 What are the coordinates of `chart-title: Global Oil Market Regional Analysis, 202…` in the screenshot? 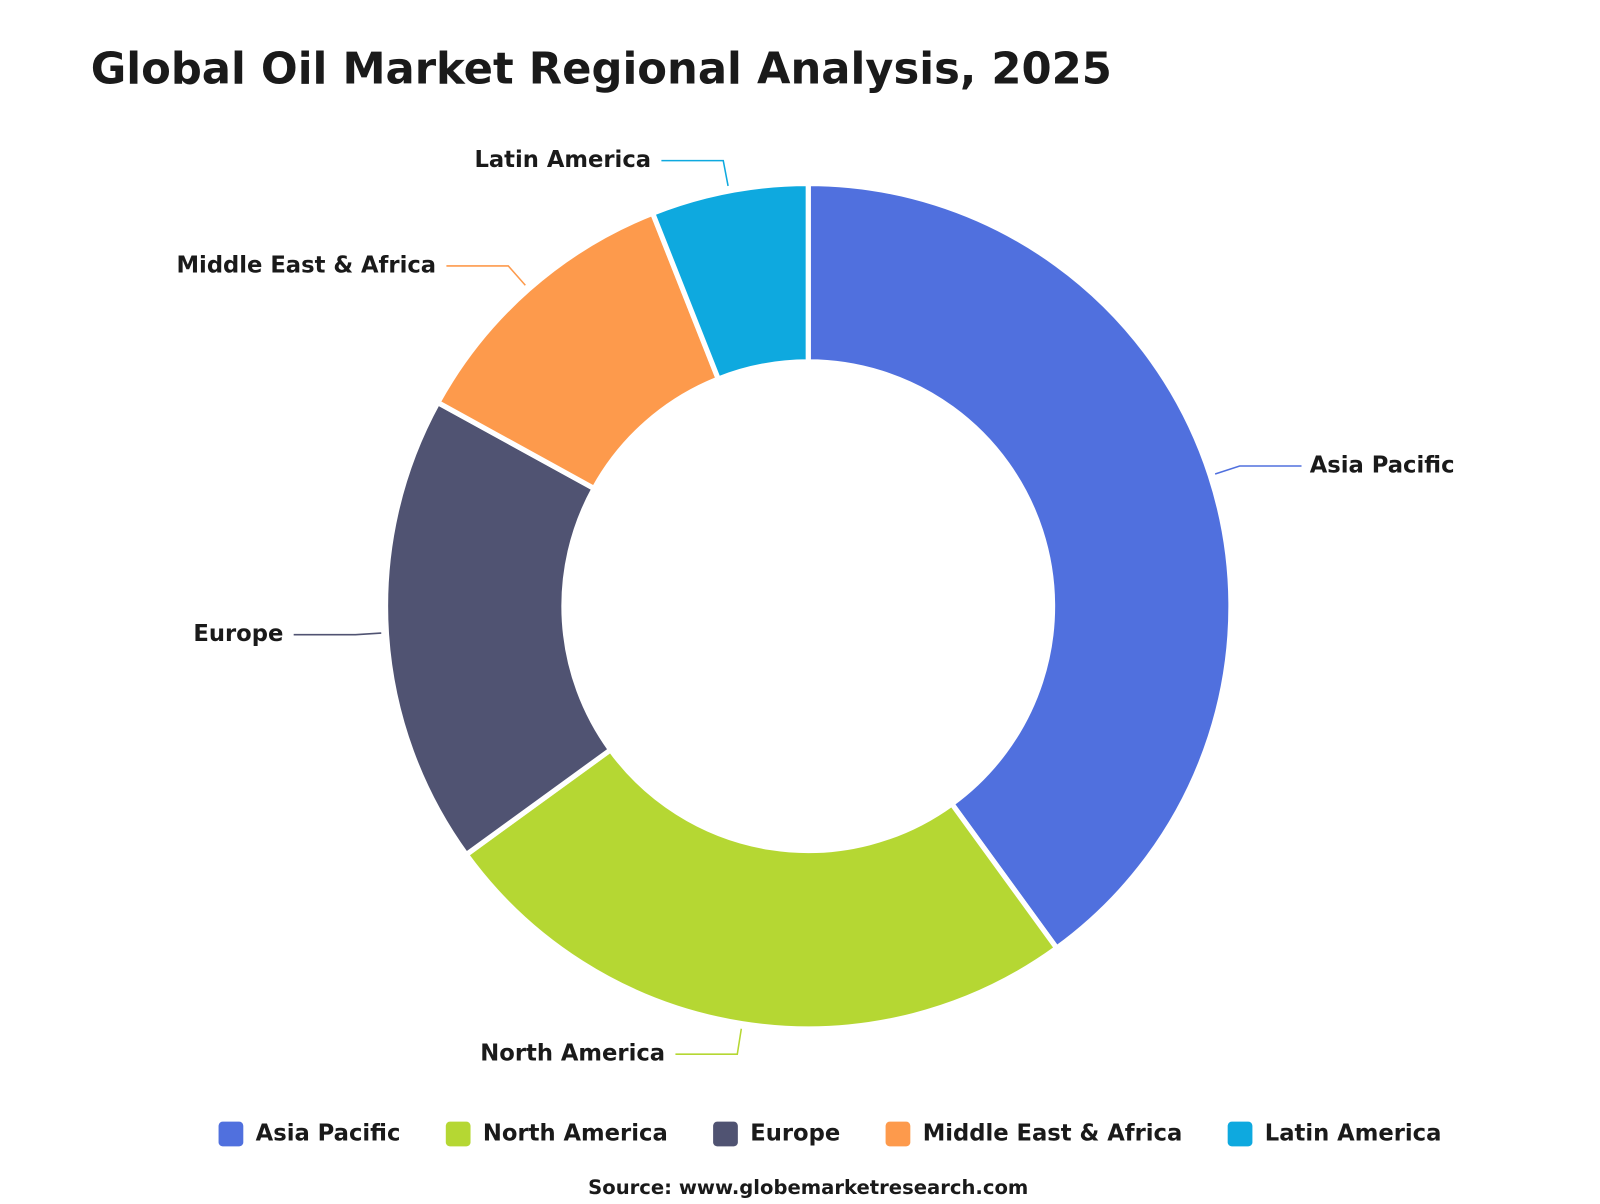 It's located at (601, 70).